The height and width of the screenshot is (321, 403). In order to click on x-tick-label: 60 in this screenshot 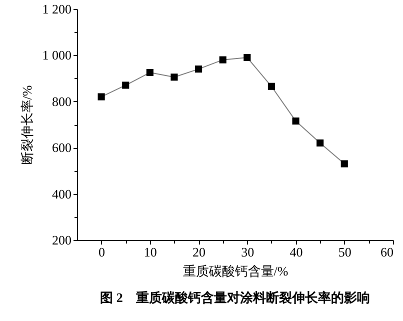, I will do `click(387, 252)`.